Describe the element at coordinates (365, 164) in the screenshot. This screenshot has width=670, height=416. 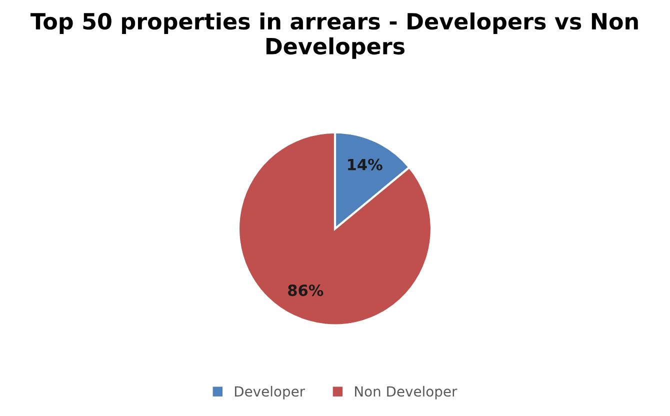
I see `data-label: 14%` at that location.